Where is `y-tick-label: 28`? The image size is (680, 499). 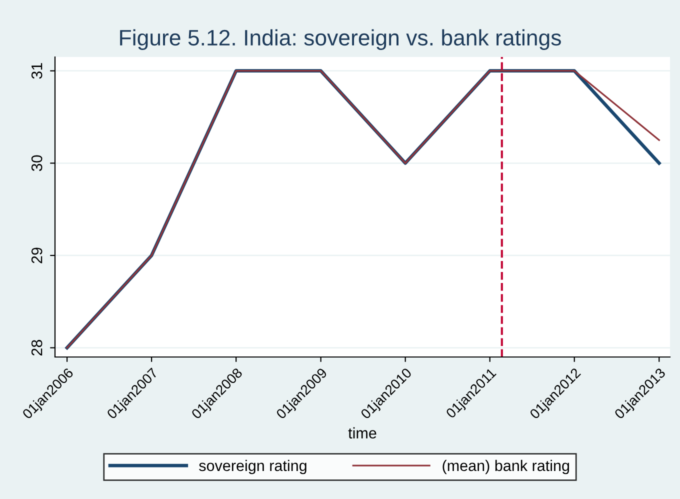
y-tick-label: 28 is located at coordinates (36, 348).